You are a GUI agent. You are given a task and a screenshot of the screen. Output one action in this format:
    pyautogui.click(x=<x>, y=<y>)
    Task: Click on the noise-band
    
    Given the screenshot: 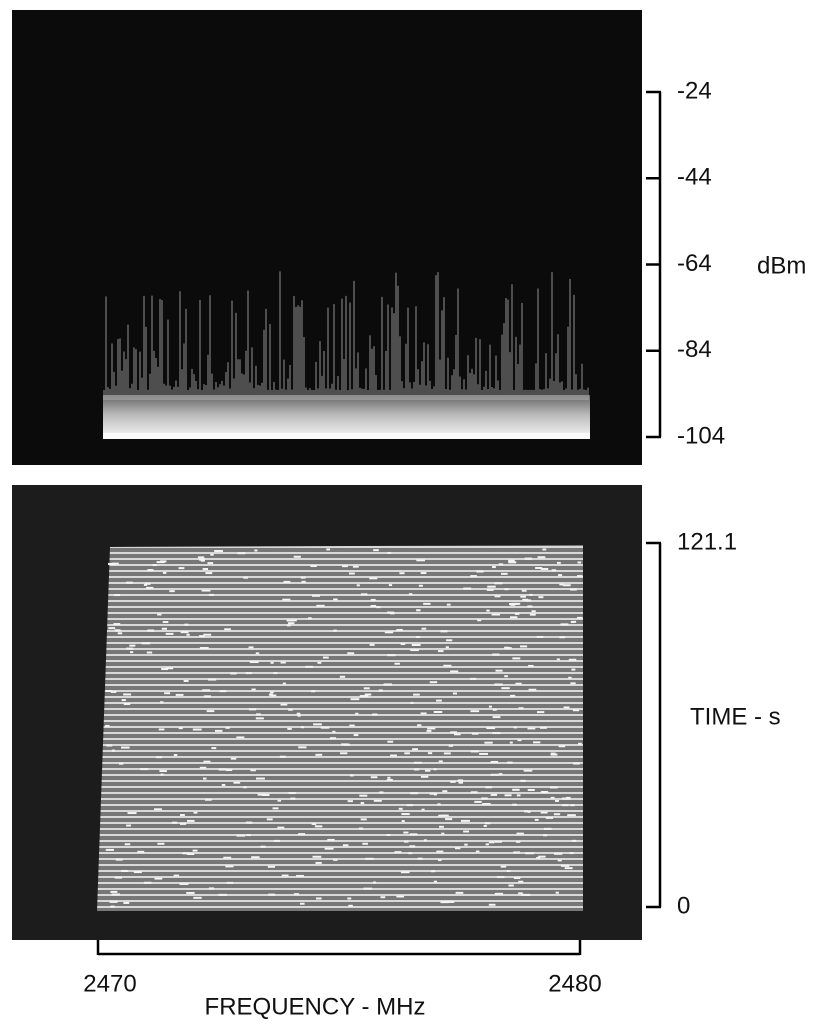 What is the action you would take?
    pyautogui.click(x=346, y=415)
    